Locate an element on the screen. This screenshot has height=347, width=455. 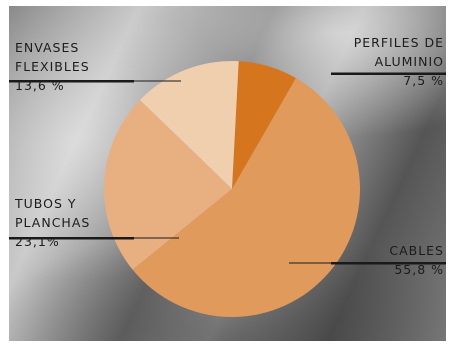
label-tubos-line1: TUBOS Y is located at coordinates (46, 203).